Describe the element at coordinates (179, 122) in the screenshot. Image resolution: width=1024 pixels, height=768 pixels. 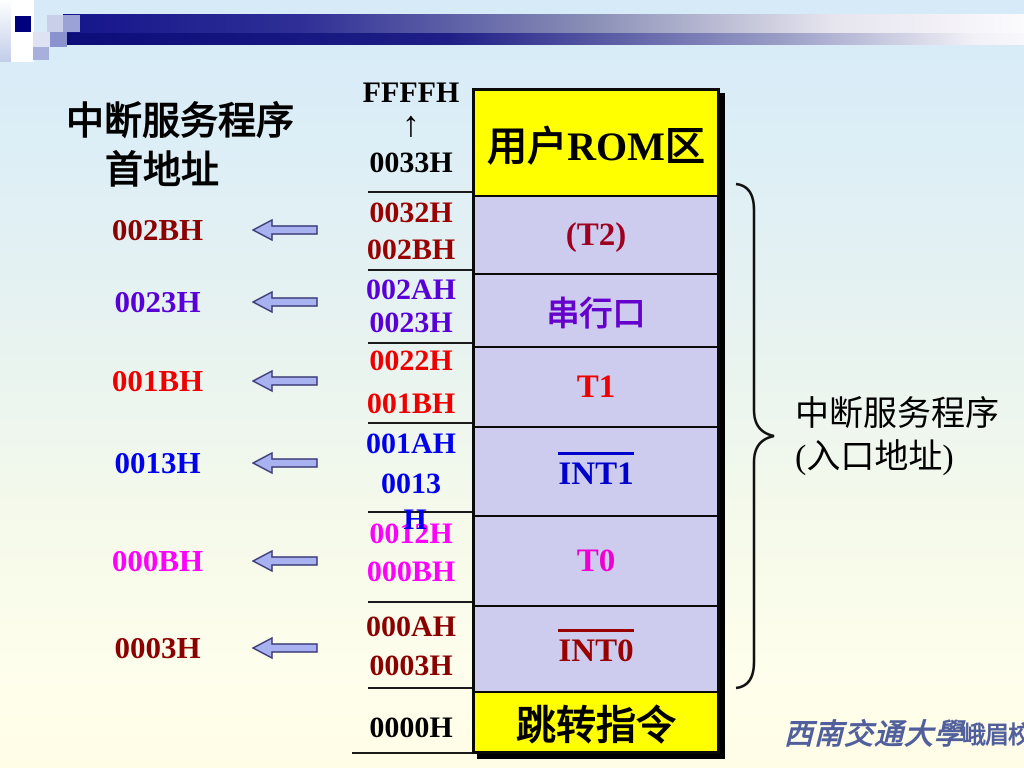
I see `left-title-line1: 中断服务程序` at that location.